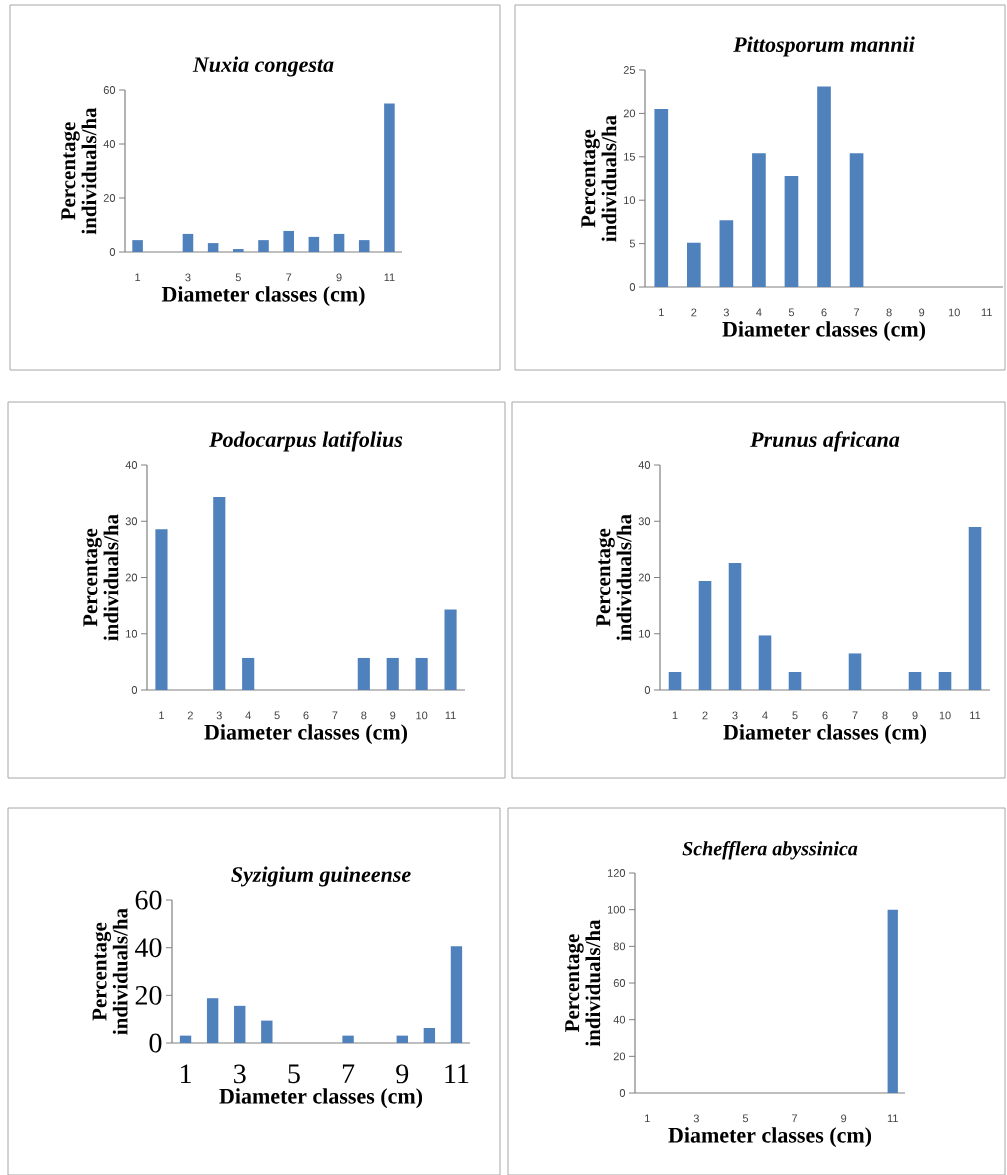 This screenshot has height=1175, width=1007. I want to click on chart-title: Nuxia congesta, so click(263, 66).